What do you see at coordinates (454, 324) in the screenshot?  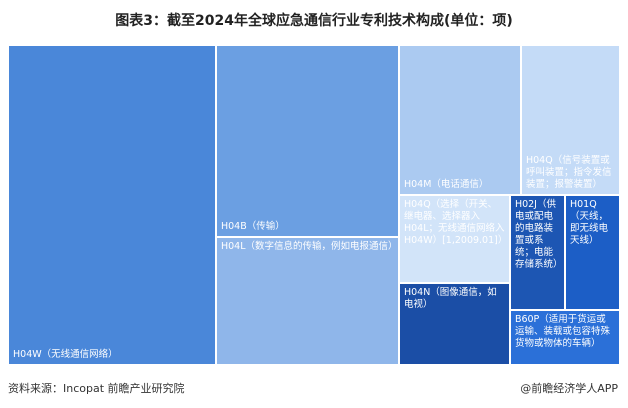 I see `treemap-cell: H04N（图像通信，如电视）` at bounding box center [454, 324].